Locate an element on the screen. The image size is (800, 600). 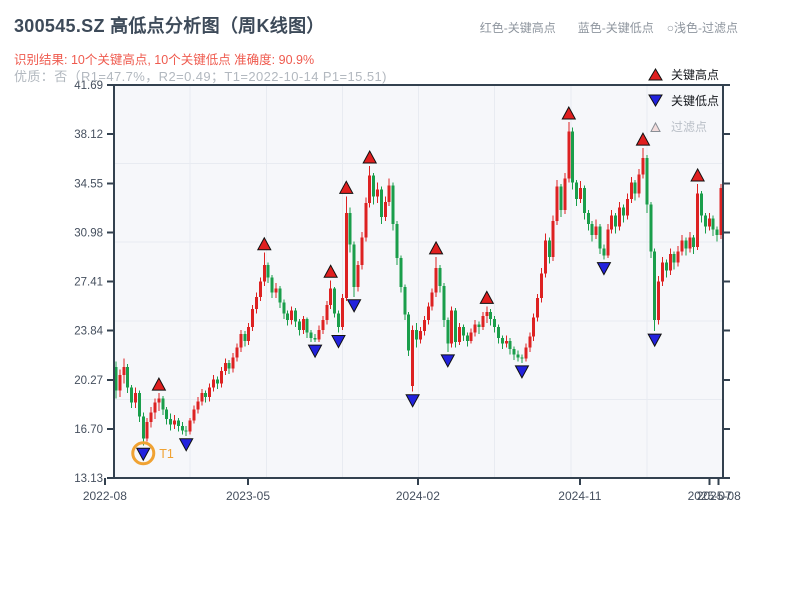
annotation-t1: T1 is located at coordinates (152, 453).